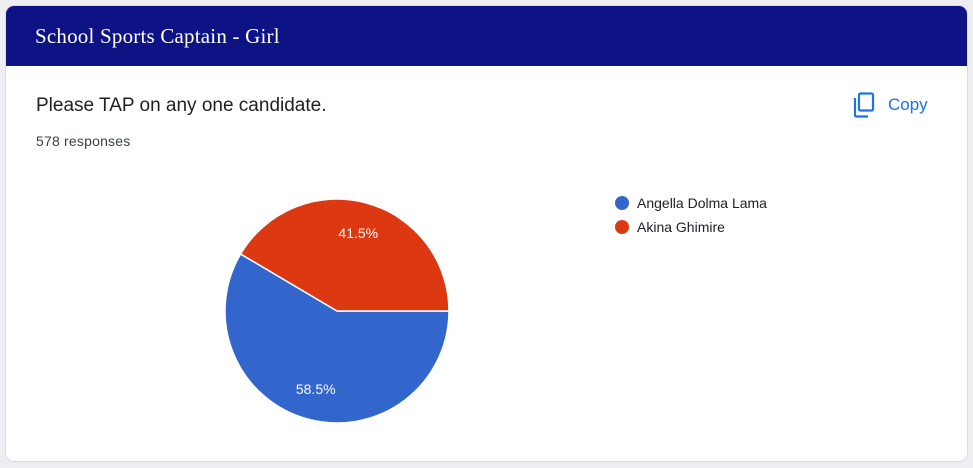 The image size is (973, 468). I want to click on legend-item: Angella Dolma Lama, so click(691, 203).